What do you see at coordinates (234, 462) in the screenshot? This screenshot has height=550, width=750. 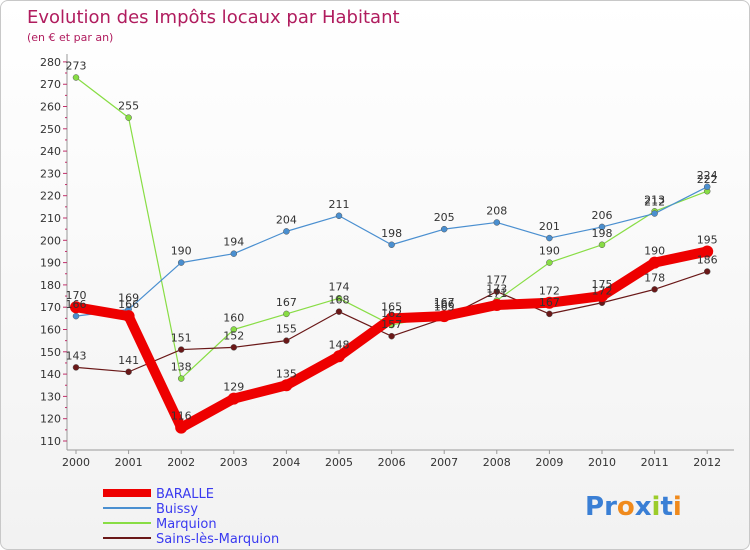 I see `x-tick-label: 2003` at bounding box center [234, 462].